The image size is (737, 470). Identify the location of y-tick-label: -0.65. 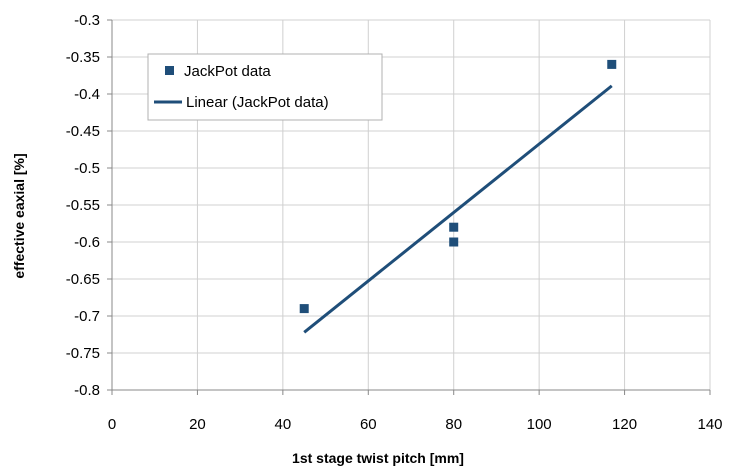
(83, 279).